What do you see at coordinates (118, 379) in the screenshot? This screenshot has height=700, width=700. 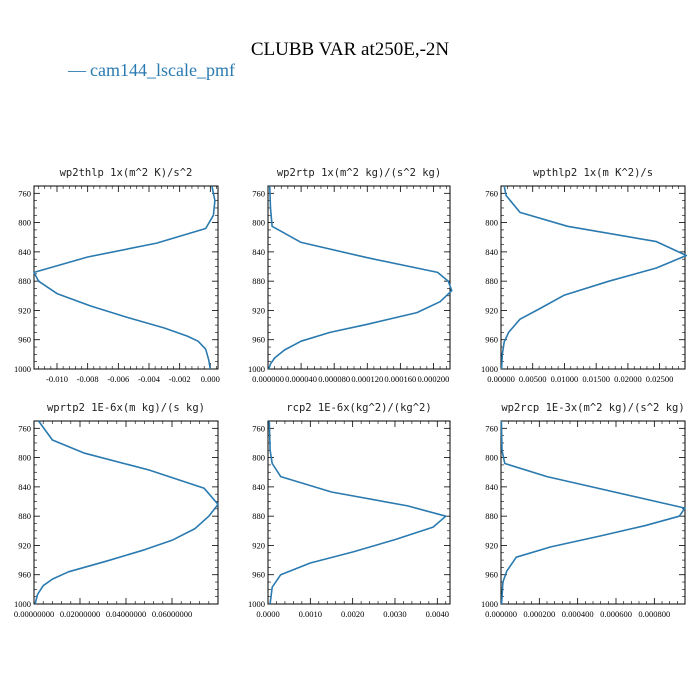 I see `x-tick-label: -0.006` at bounding box center [118, 379].